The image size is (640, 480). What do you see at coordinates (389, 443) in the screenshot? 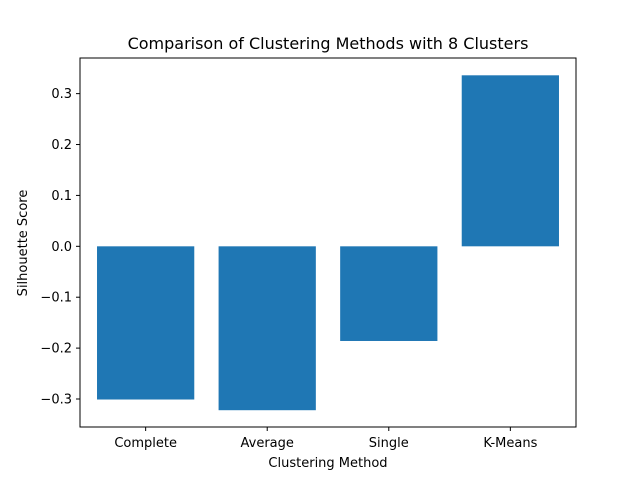
I see `x-tick-label: Single` at bounding box center [389, 443].